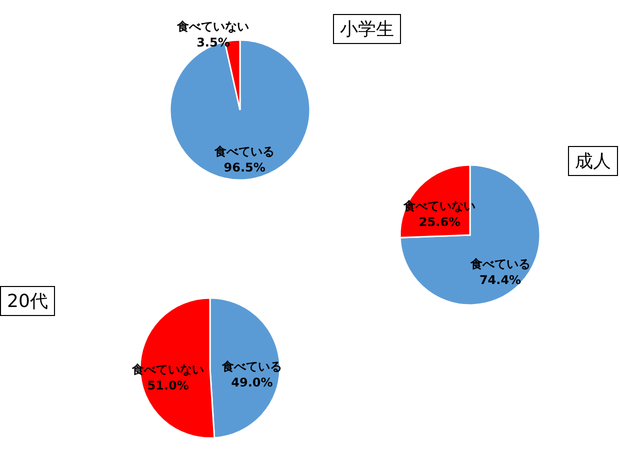 The image size is (620, 456). What do you see at coordinates (213, 27) in the screenshot?
I see `slice-label: 食べていない` at bounding box center [213, 27].